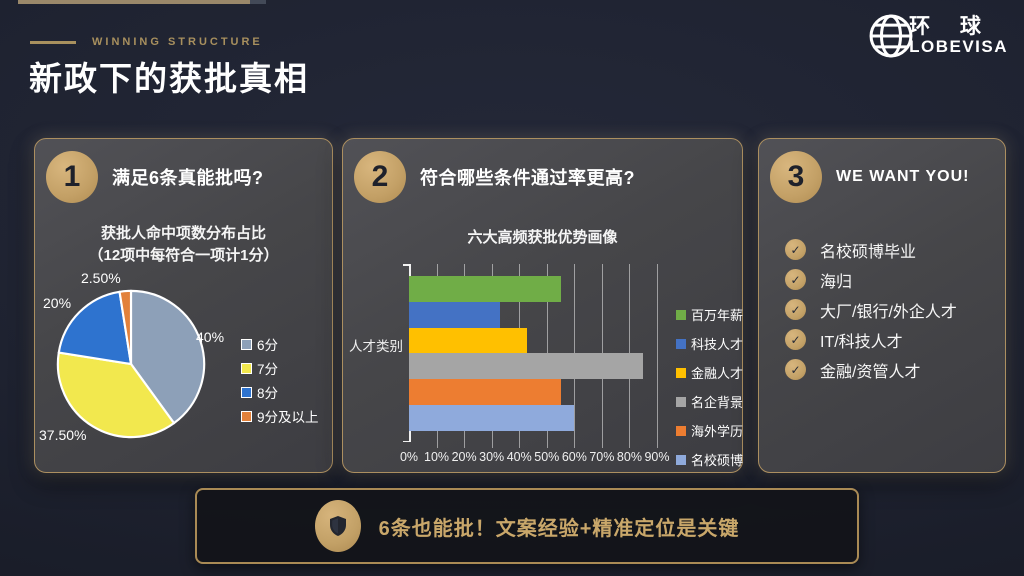 The image size is (1024, 576). I want to click on panel1-number-badge: 1, so click(72, 177).